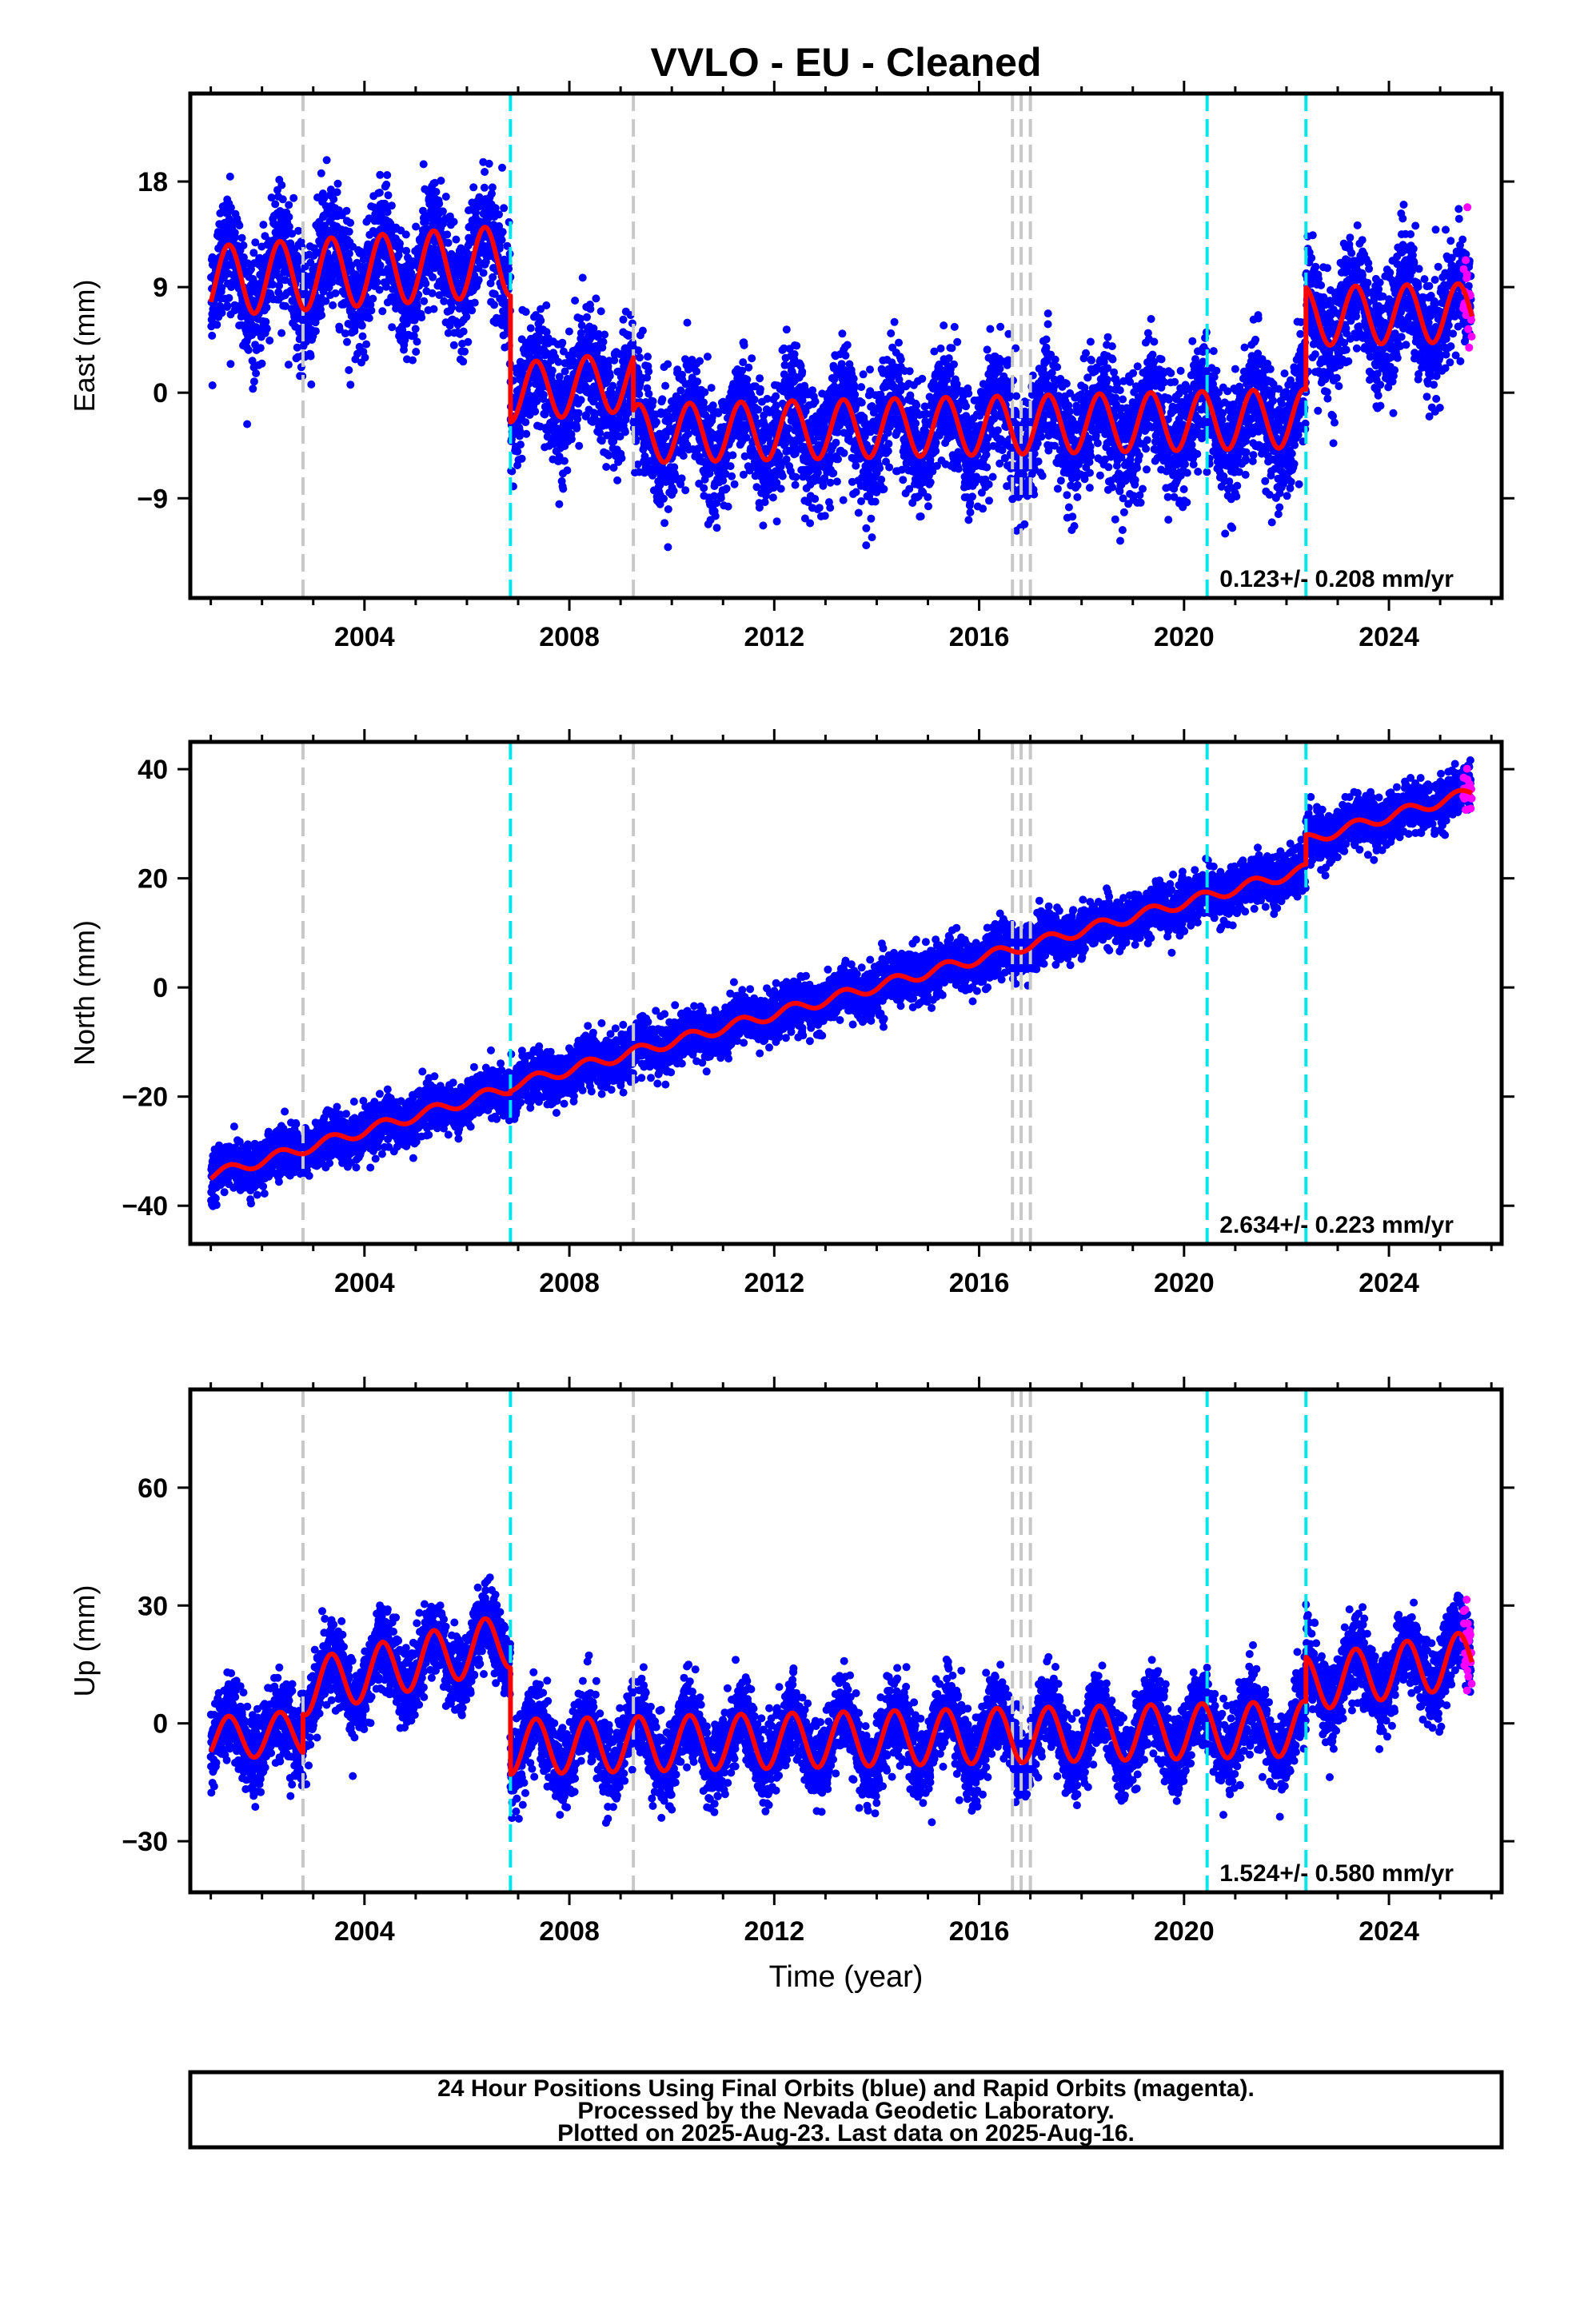 Image resolution: width=1580 pixels, height=2324 pixels. Describe the element at coordinates (841, 354) in the screenshot. I see `final-orbit-points` at that location.